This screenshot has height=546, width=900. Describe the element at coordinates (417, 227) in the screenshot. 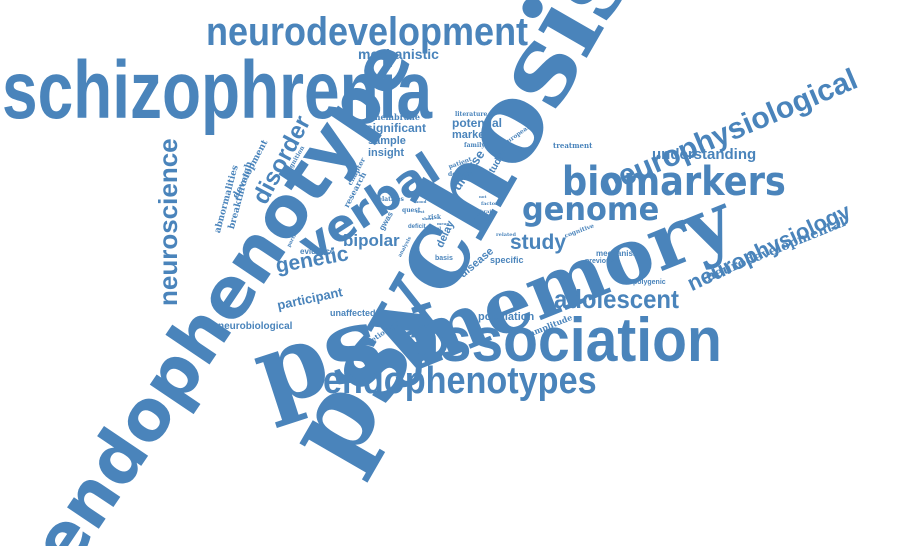

I see `word-deficit: deficit` at that location.